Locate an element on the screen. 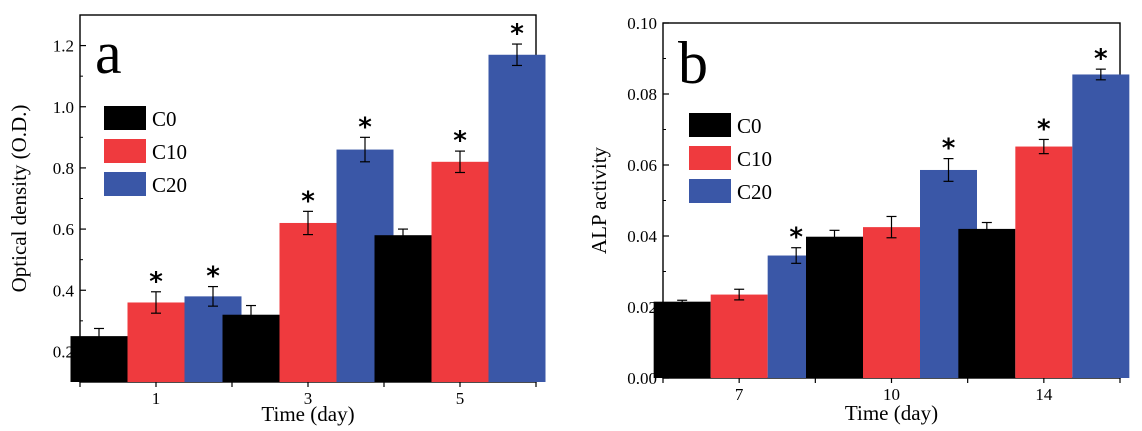 The width and height of the screenshot is (1142, 431). y-tick-label: 0.02 is located at coordinates (642, 307).